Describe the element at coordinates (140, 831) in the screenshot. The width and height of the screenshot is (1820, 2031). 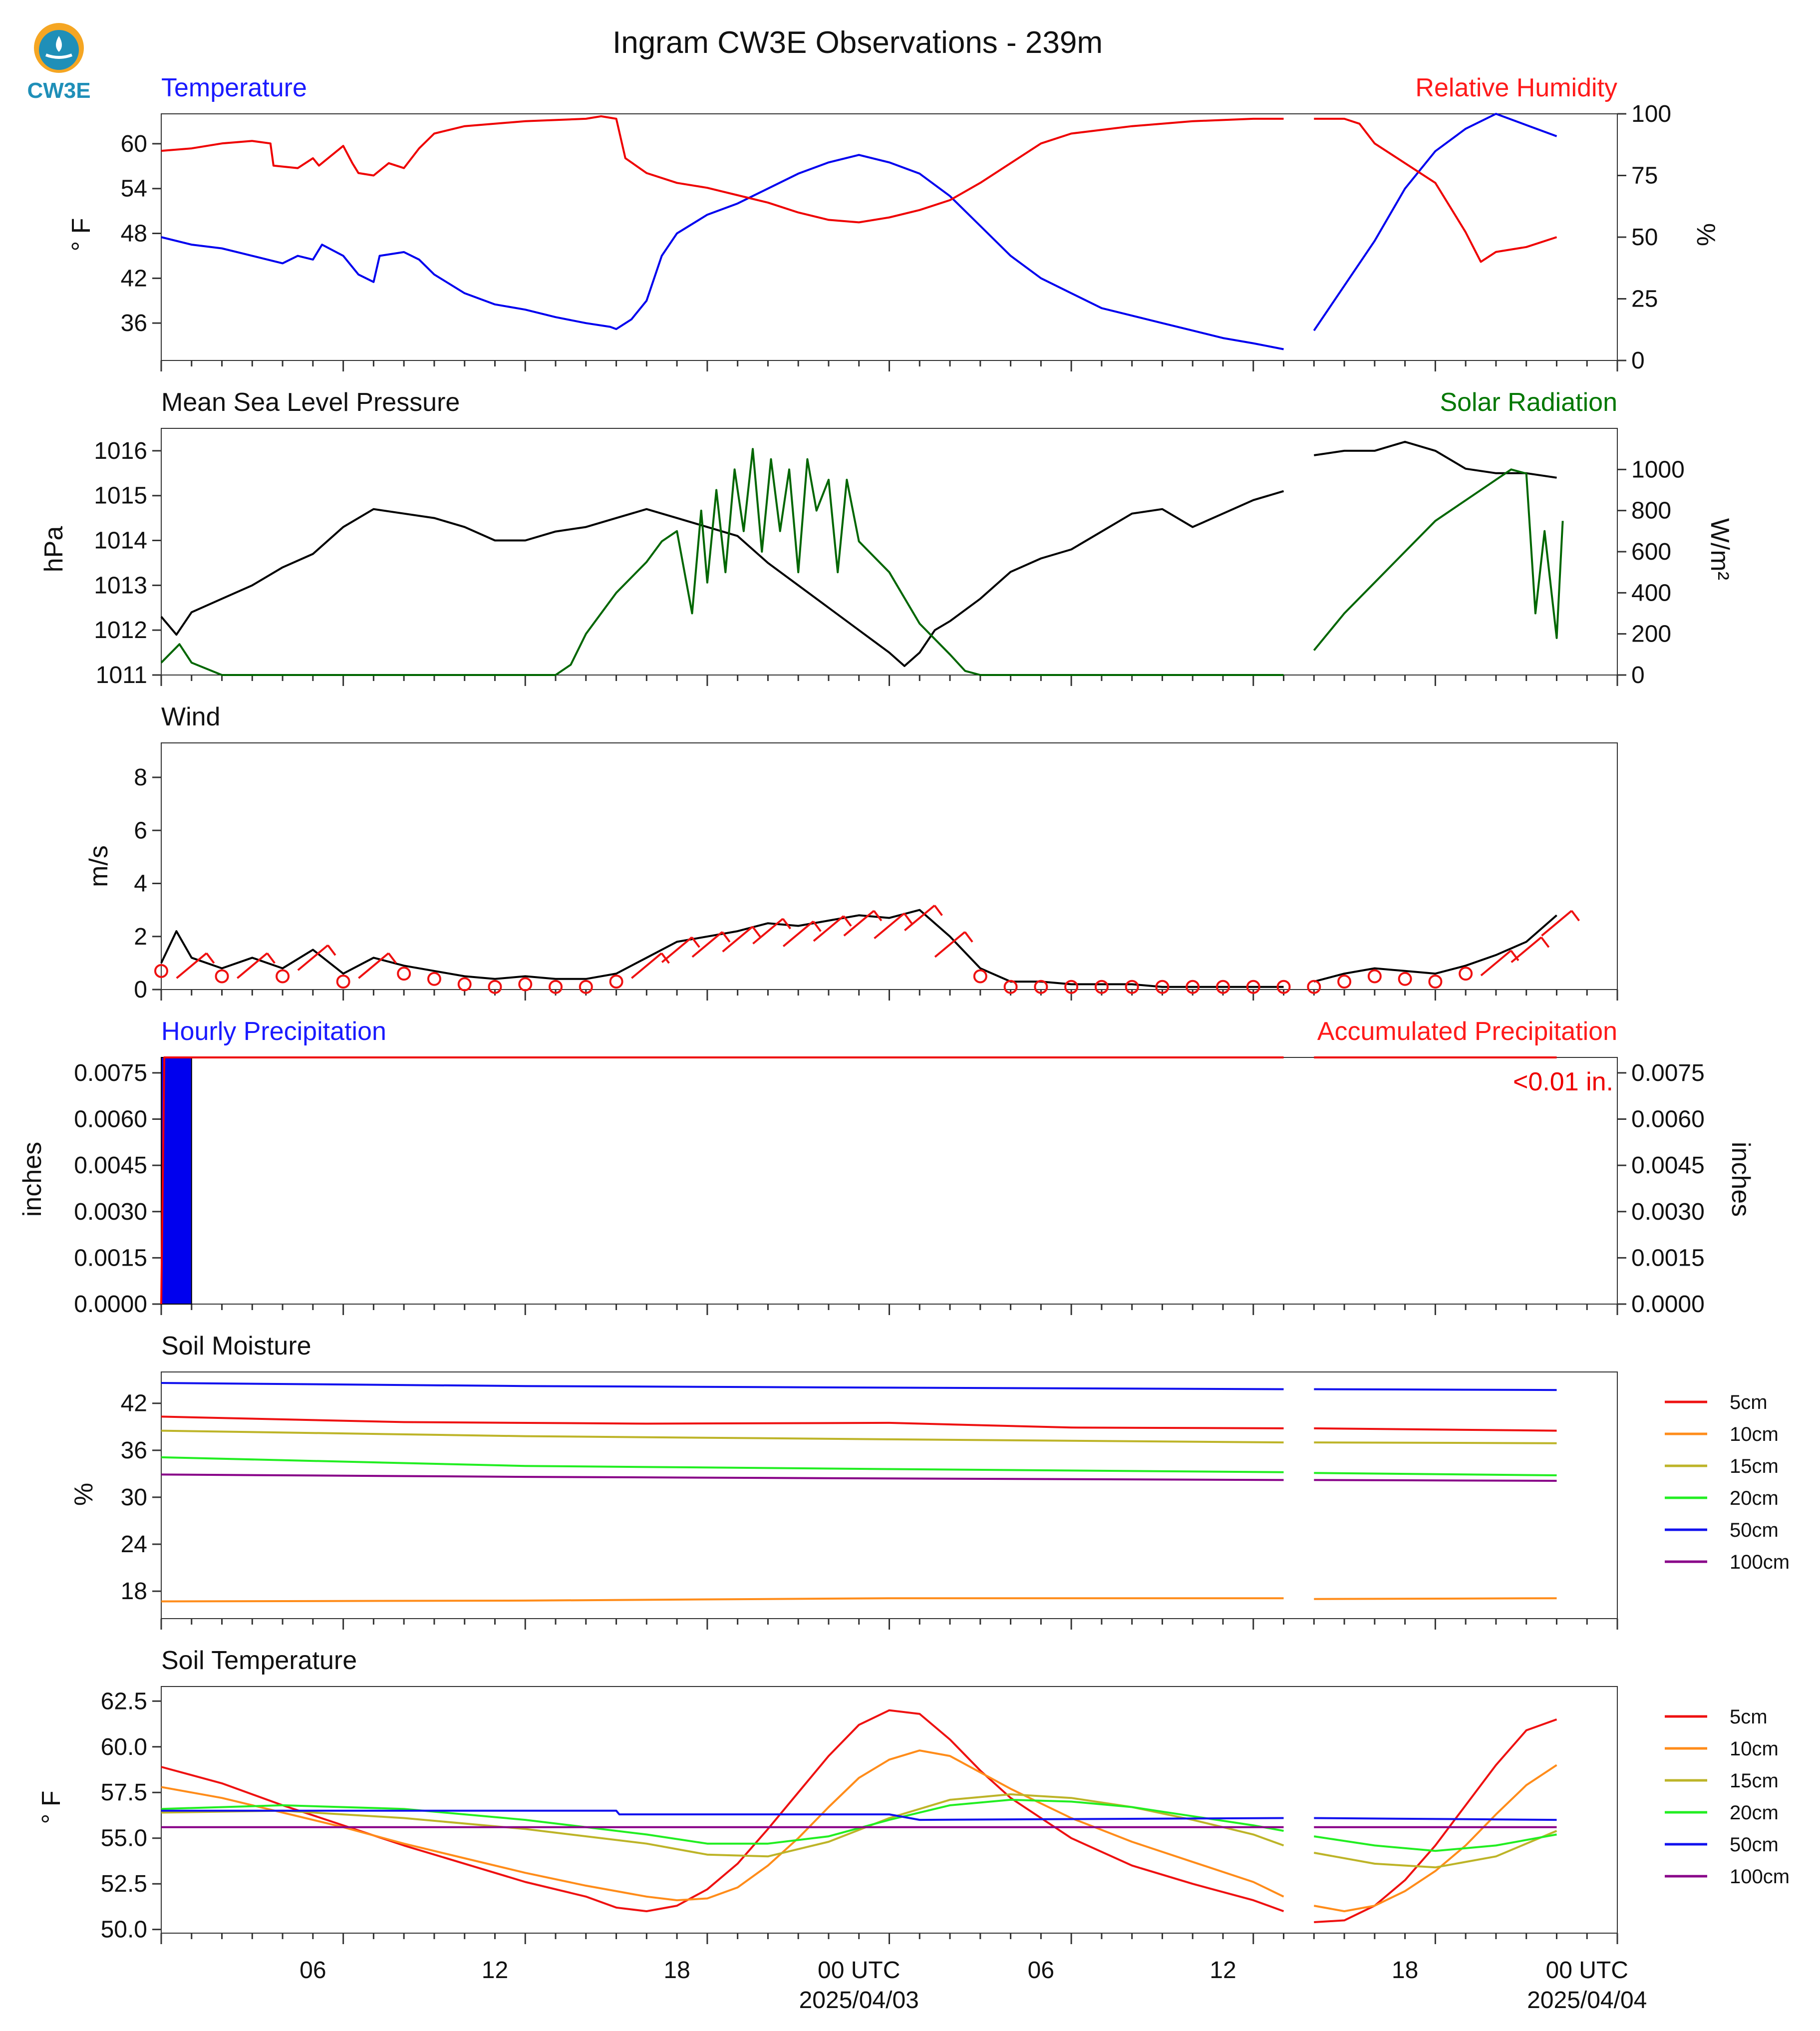
I see `y-tick-label-wind-6: 6` at that location.